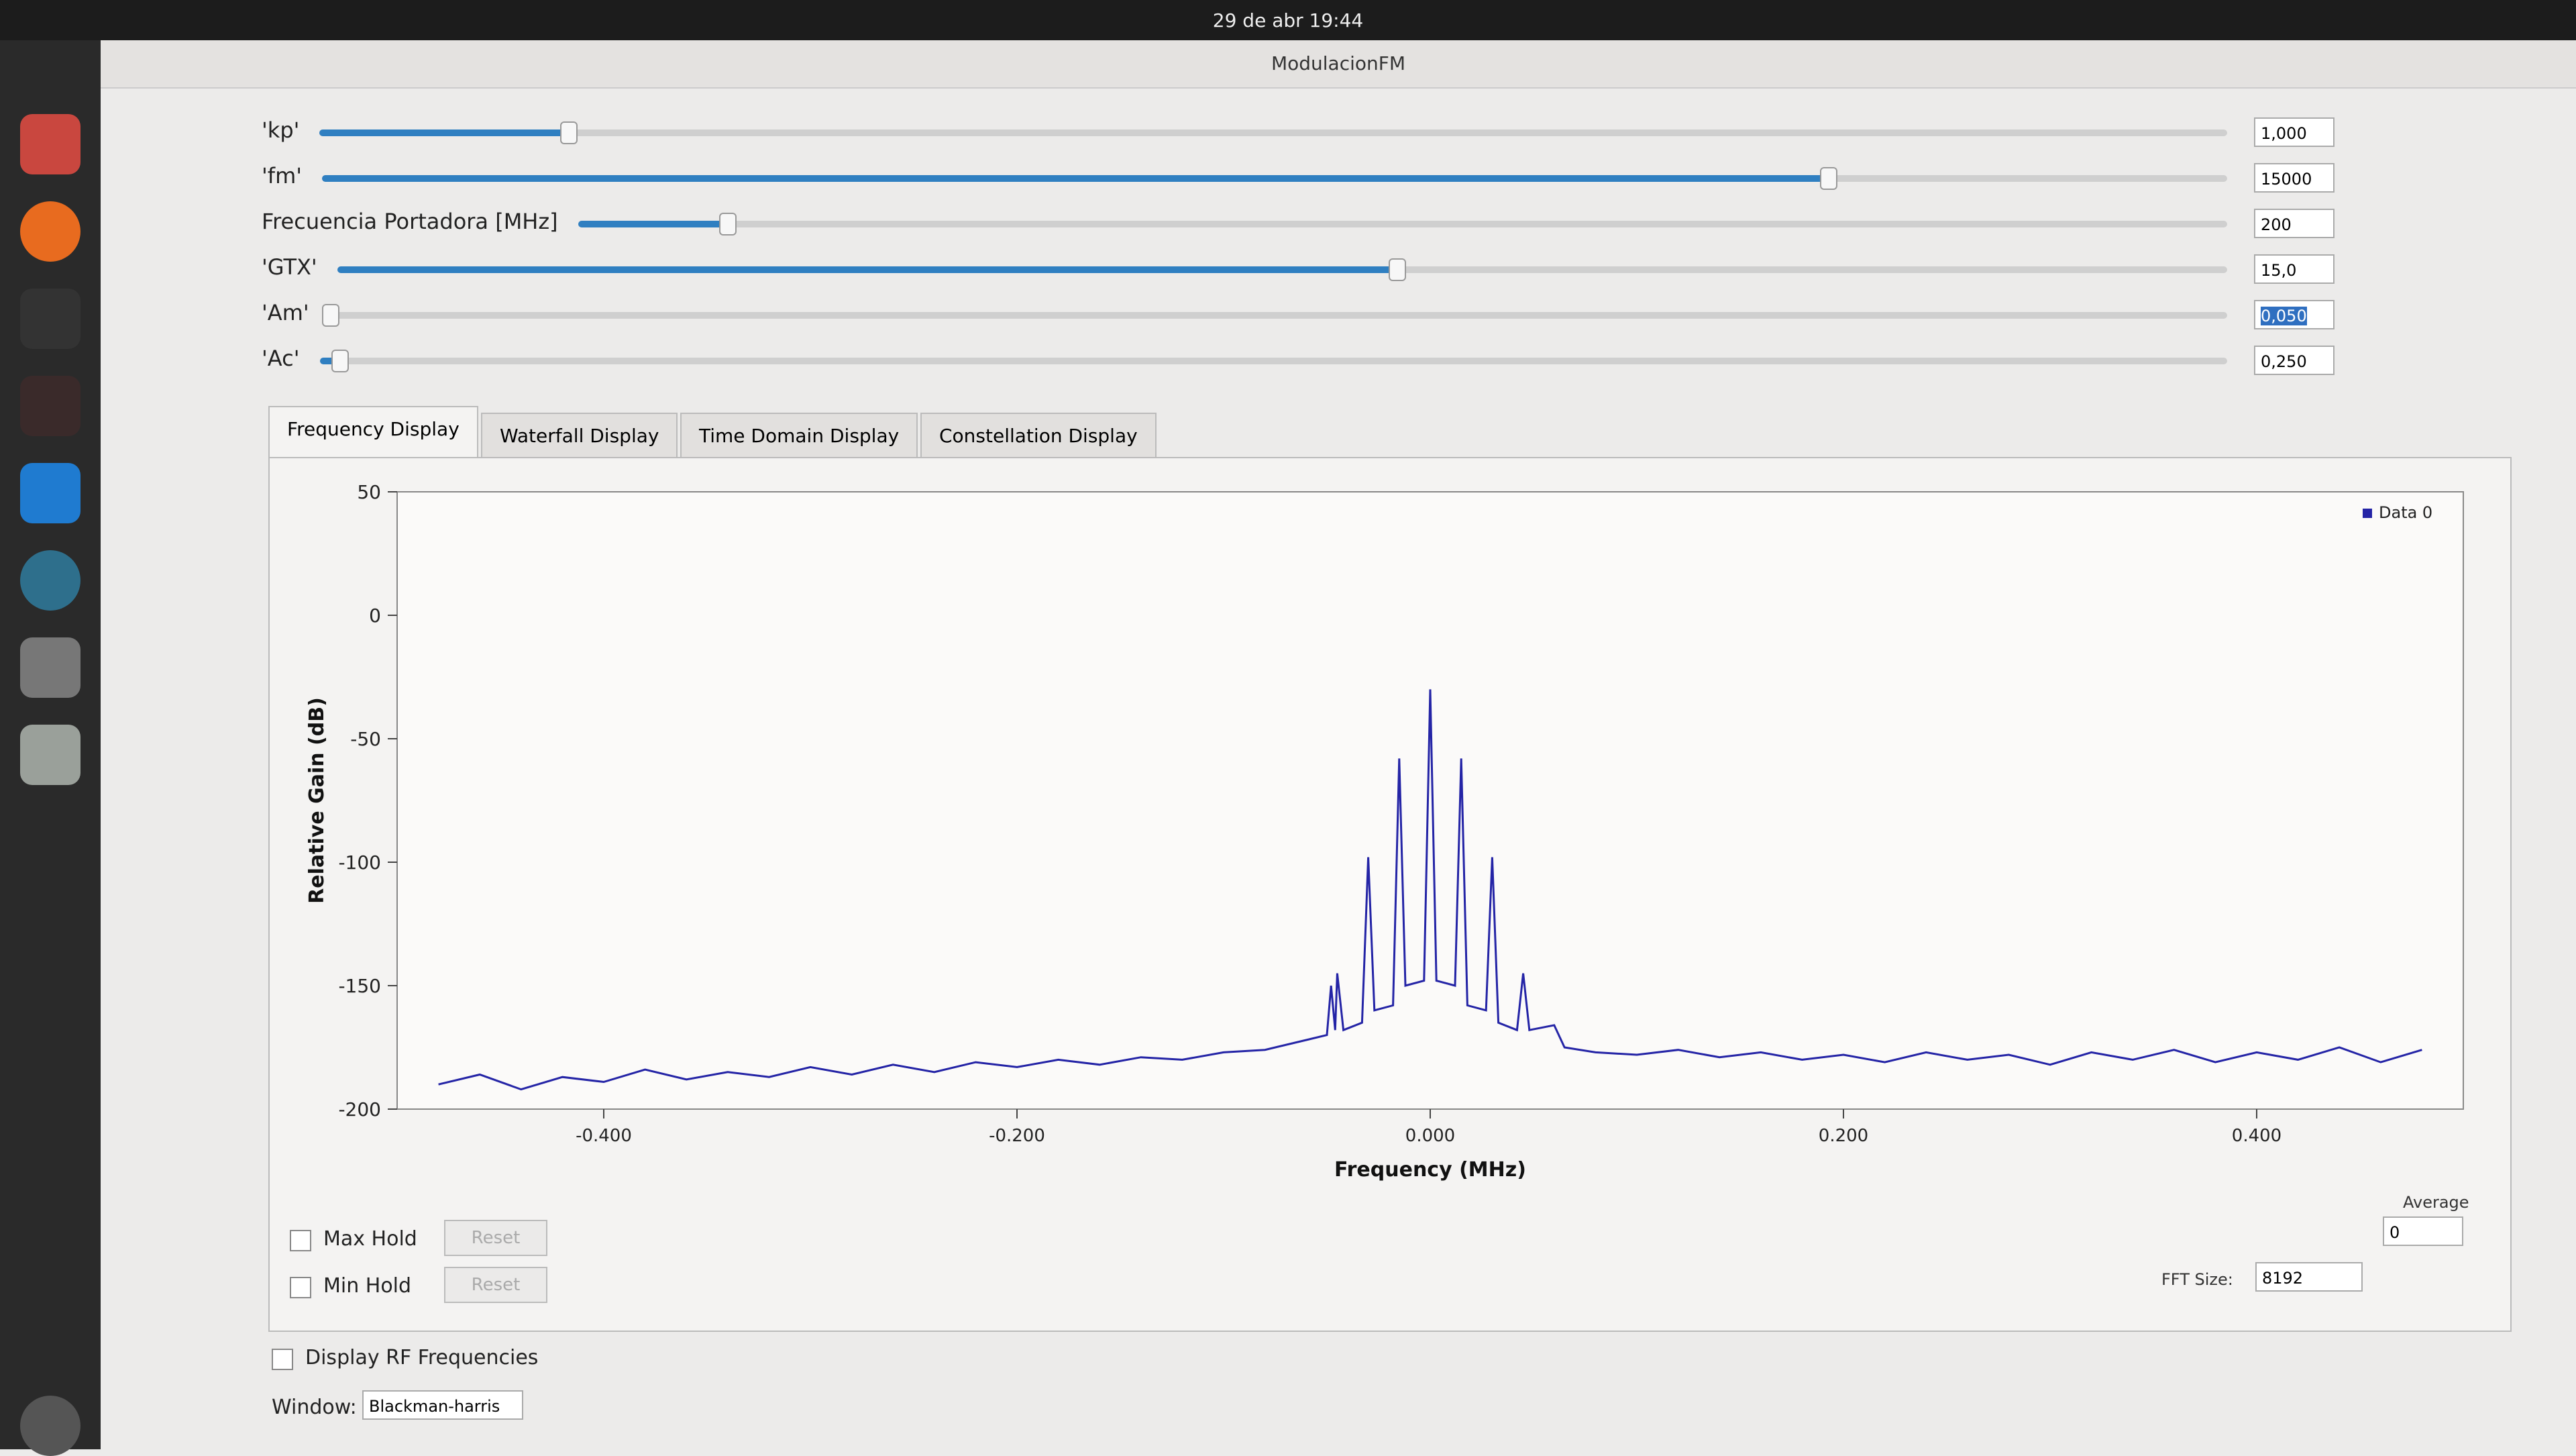 This screenshot has width=2576, height=1456. Describe the element at coordinates (2276, 225) in the screenshot. I see `spinbox-value: 200` at that location.